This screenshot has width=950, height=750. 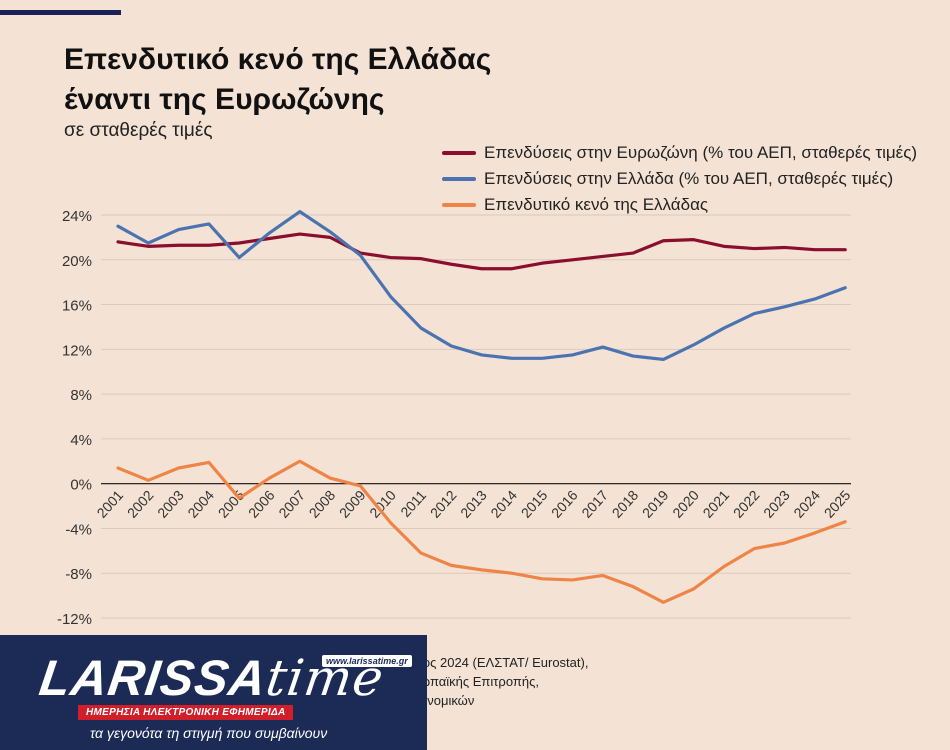 What do you see at coordinates (459, 179) in the screenshot?
I see `legend-swatch-greece` at bounding box center [459, 179].